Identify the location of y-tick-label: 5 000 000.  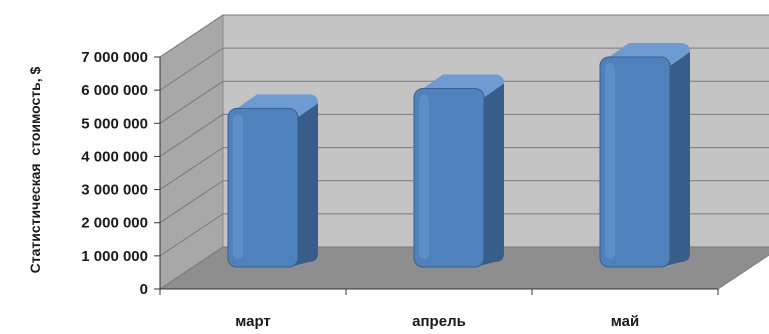
(114, 123).